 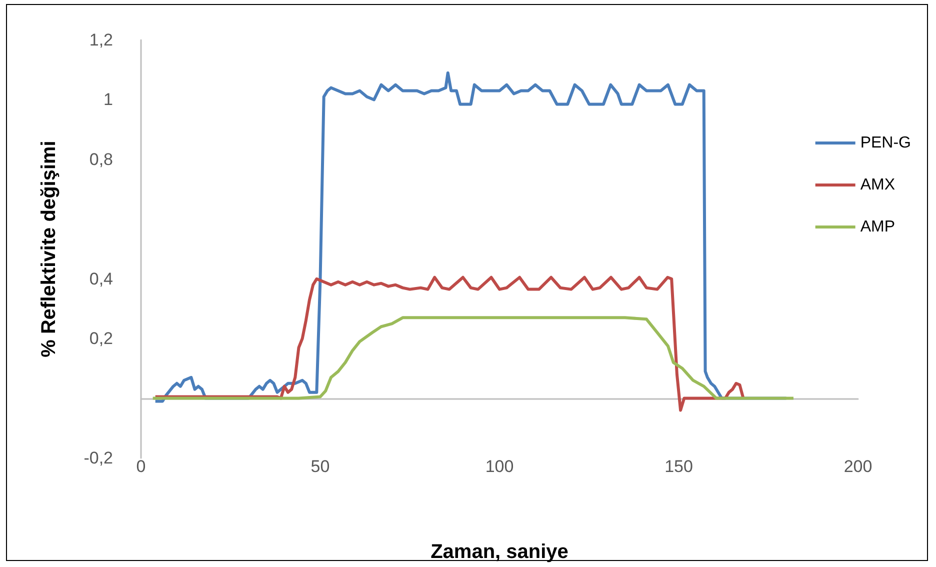 I want to click on legend-label: AMX, so click(x=878, y=185).